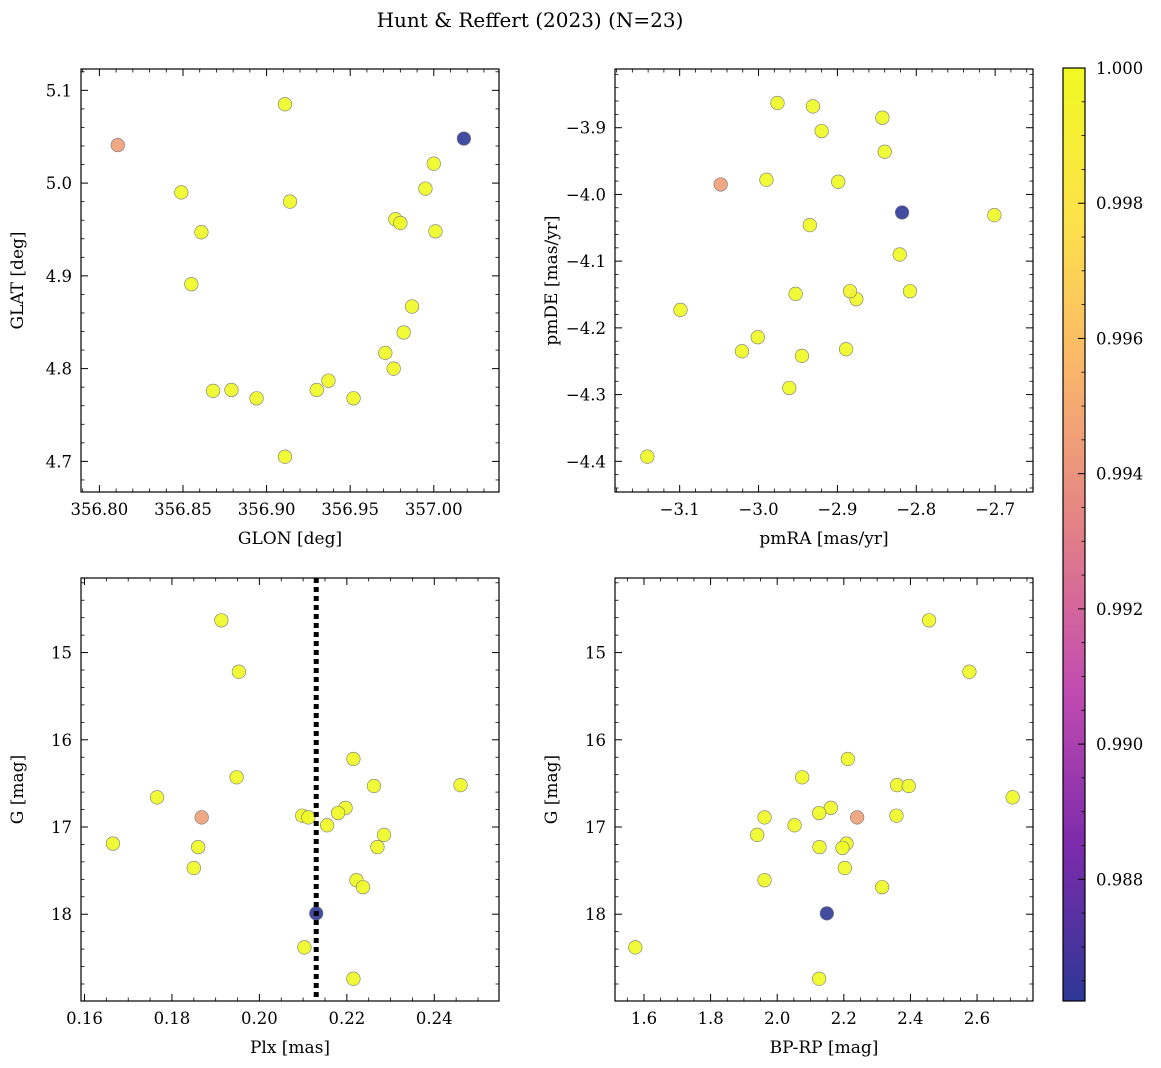  What do you see at coordinates (1119, 474) in the screenshot?
I see `colorbar-tick-label: 0.994` at bounding box center [1119, 474].